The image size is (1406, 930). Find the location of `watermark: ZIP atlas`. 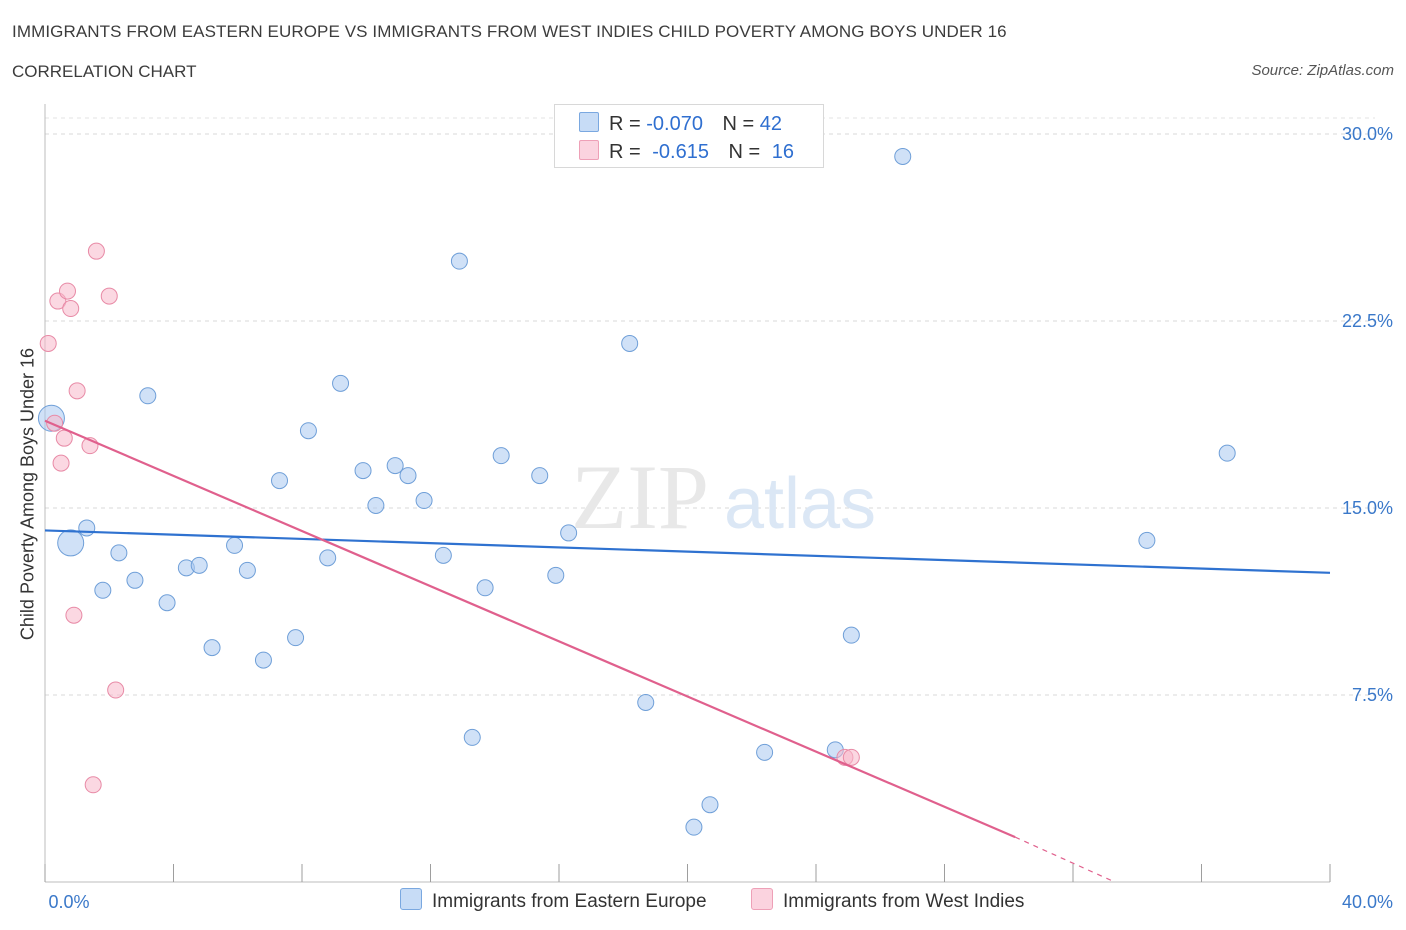

watermark: ZIP atlas is located at coordinates (723, 497).